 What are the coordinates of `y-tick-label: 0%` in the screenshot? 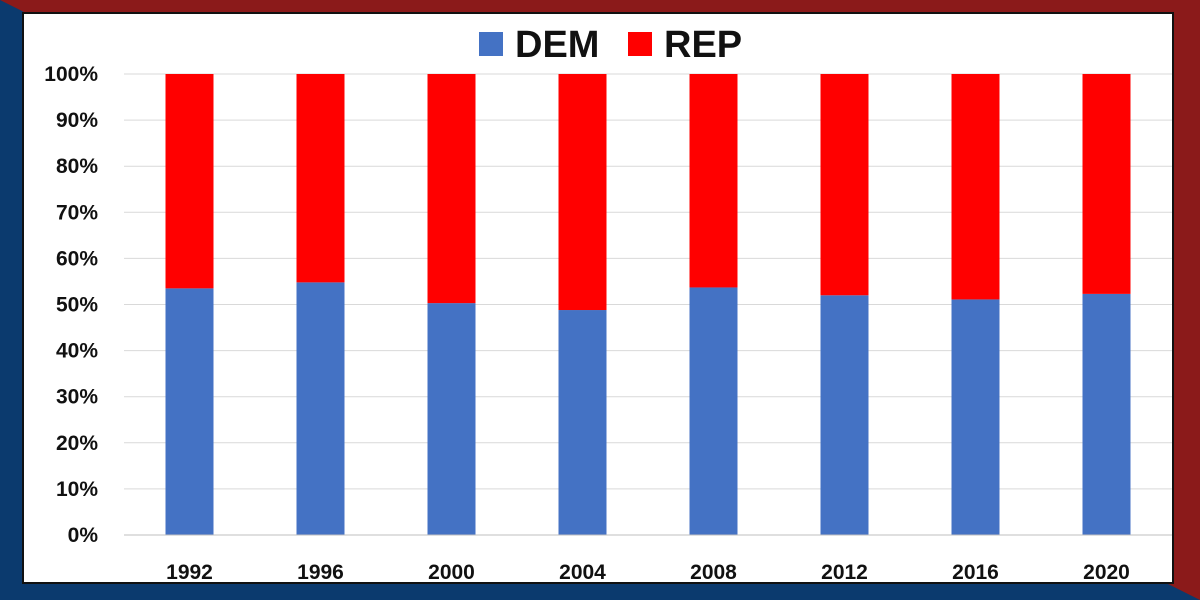 It's located at (83, 535).